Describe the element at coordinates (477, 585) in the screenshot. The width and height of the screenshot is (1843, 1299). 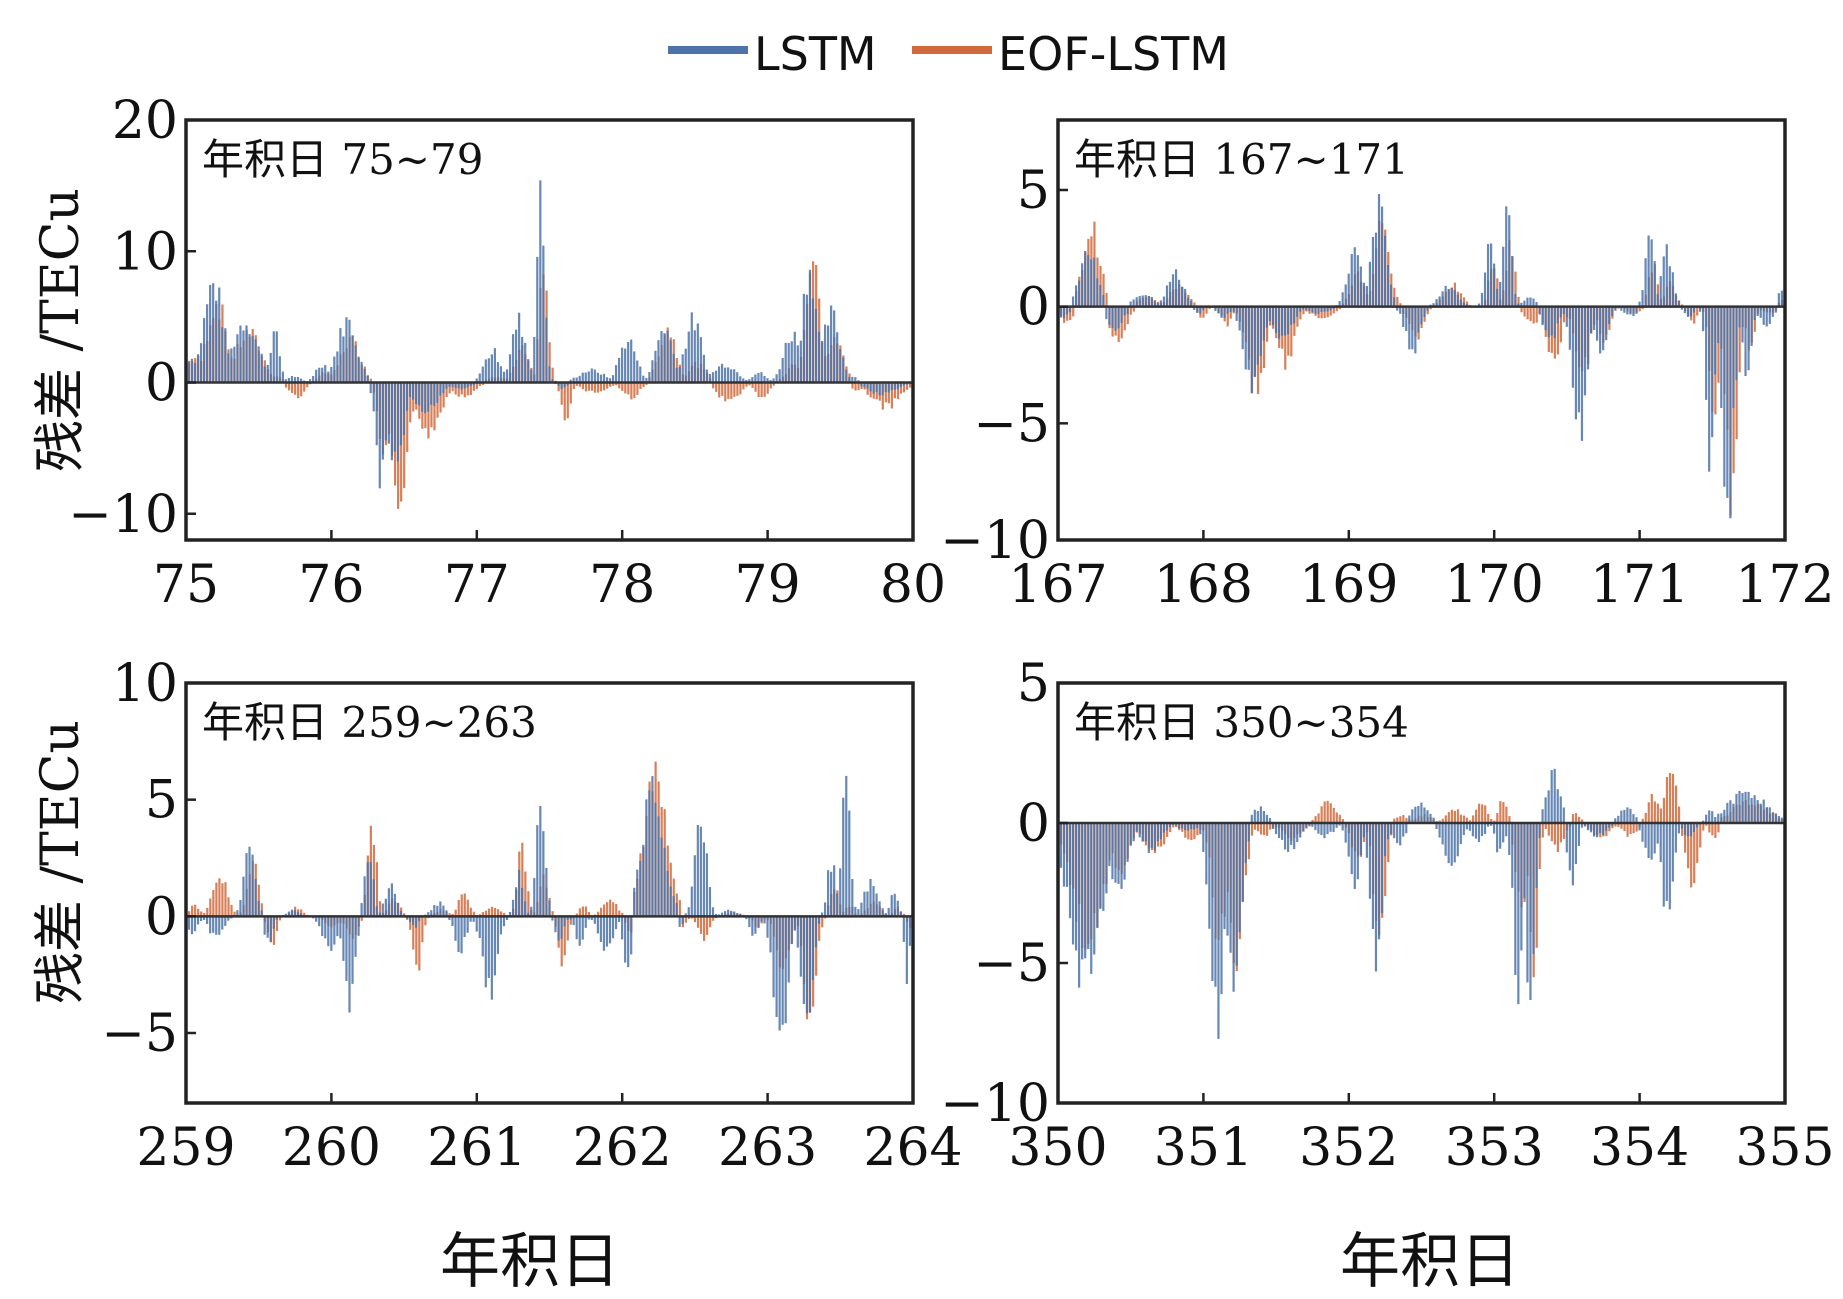
I see `x-tick-label: 77` at that location.